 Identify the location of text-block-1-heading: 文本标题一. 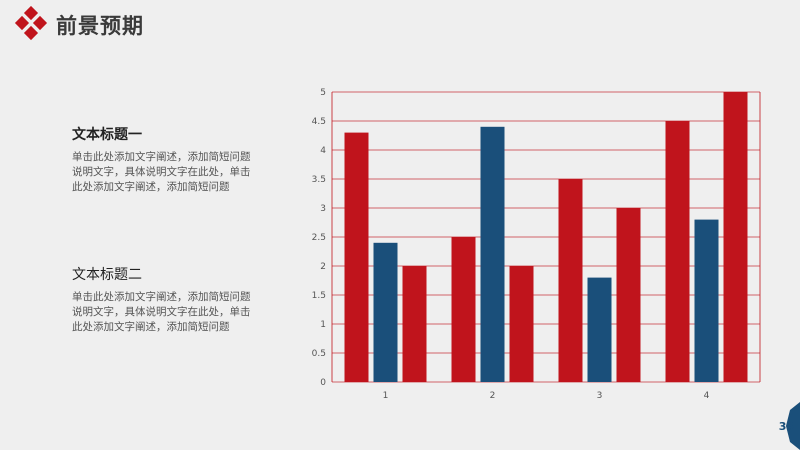
(107, 135).